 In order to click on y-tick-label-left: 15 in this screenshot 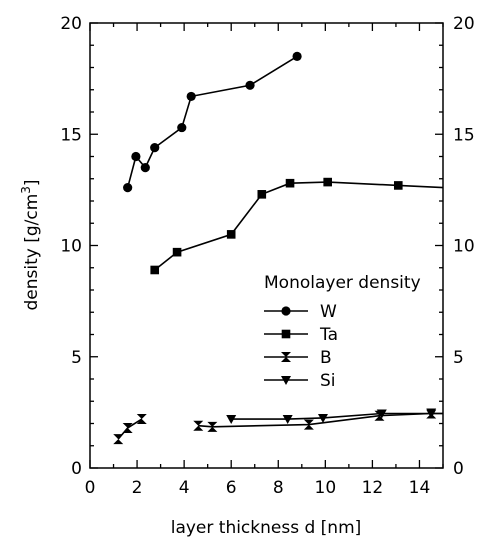, I will do `click(71, 135)`.